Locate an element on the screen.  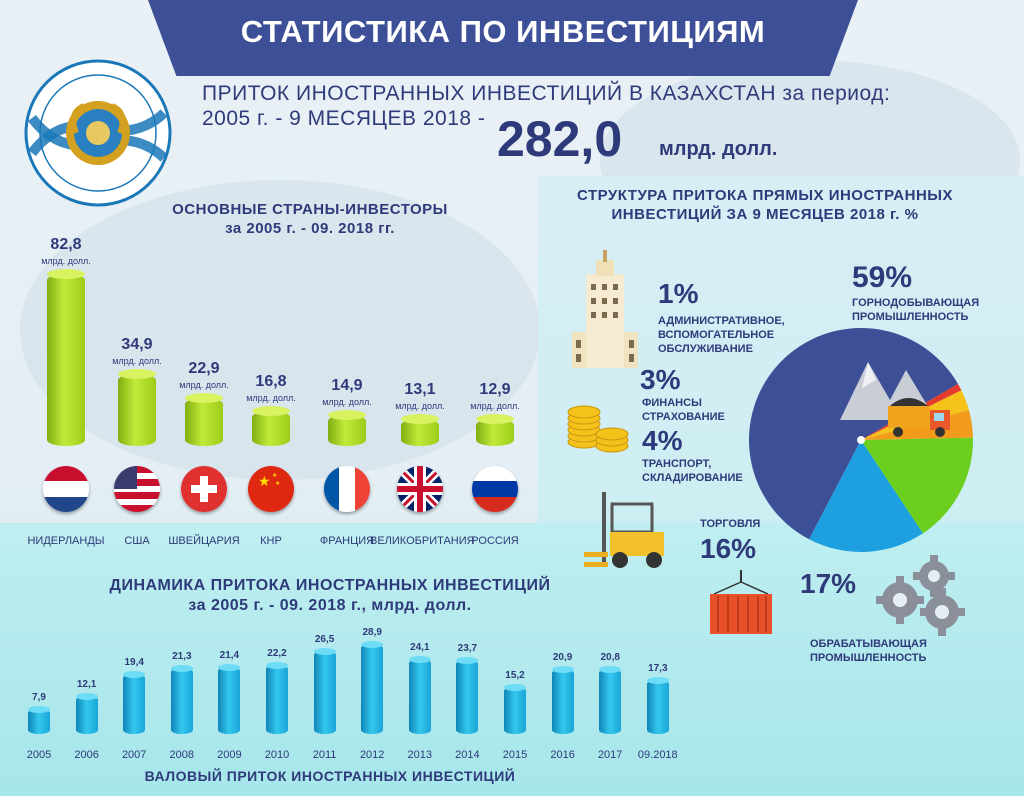
year-label: 2017 is located at coordinates (610, 755).